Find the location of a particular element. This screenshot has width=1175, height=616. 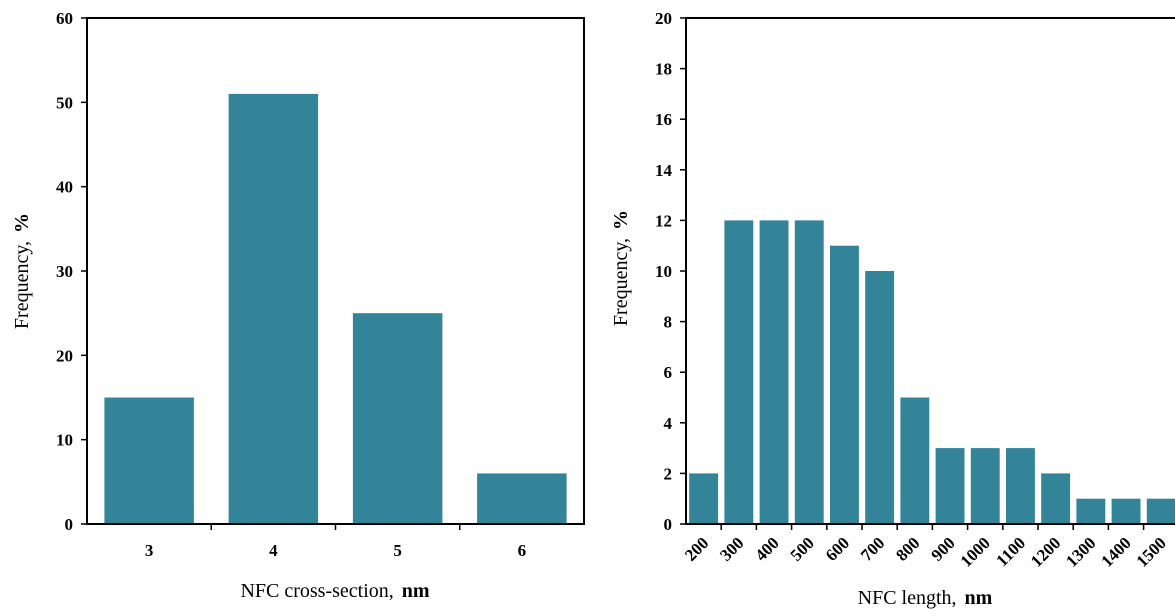

length-x-tick-label: 300 is located at coordinates (731, 548).